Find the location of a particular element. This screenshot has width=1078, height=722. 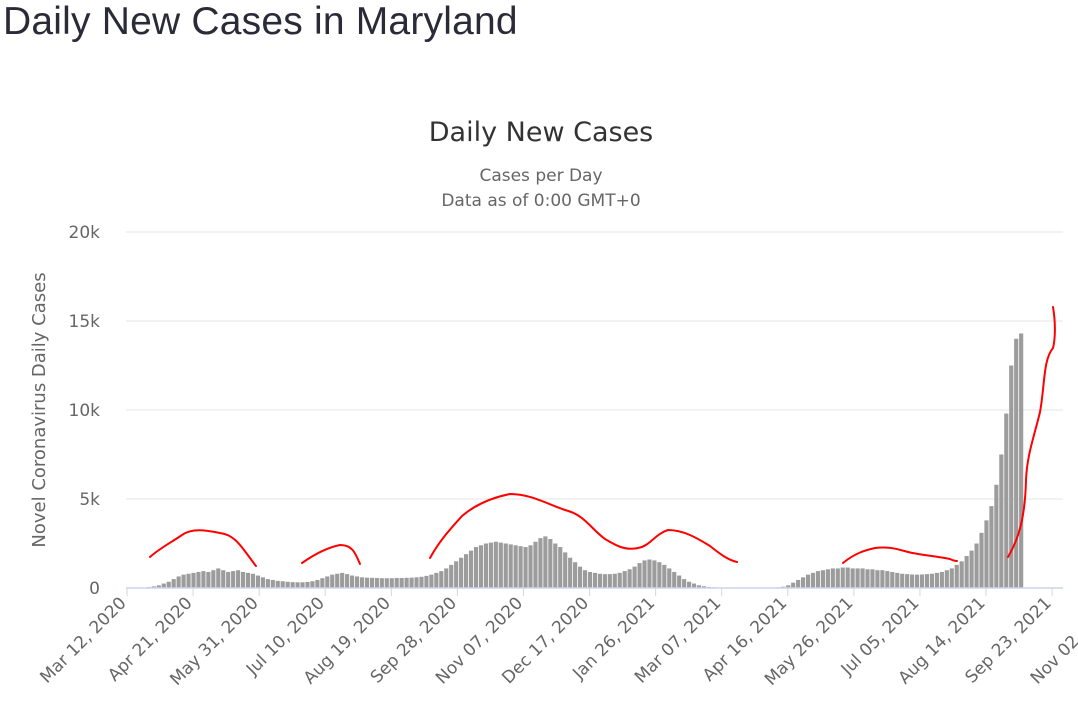

chart-subtitle-line-2: Data as of 0:00 GMT+0 is located at coordinates (540, 201).